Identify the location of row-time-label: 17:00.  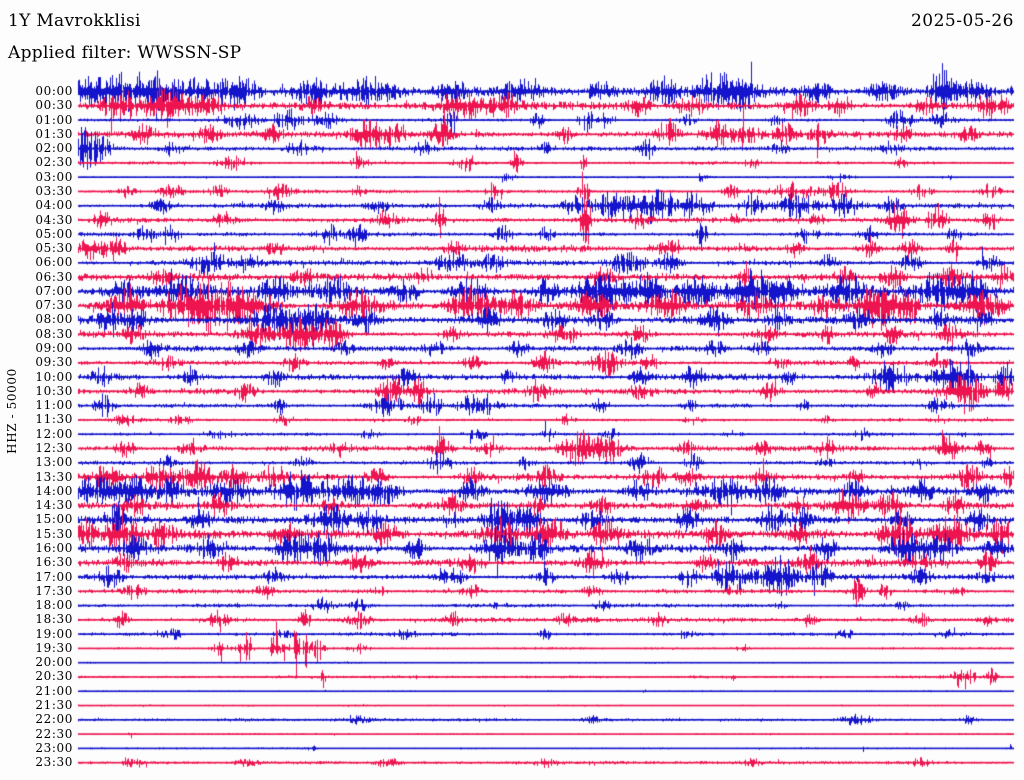
(54, 576).